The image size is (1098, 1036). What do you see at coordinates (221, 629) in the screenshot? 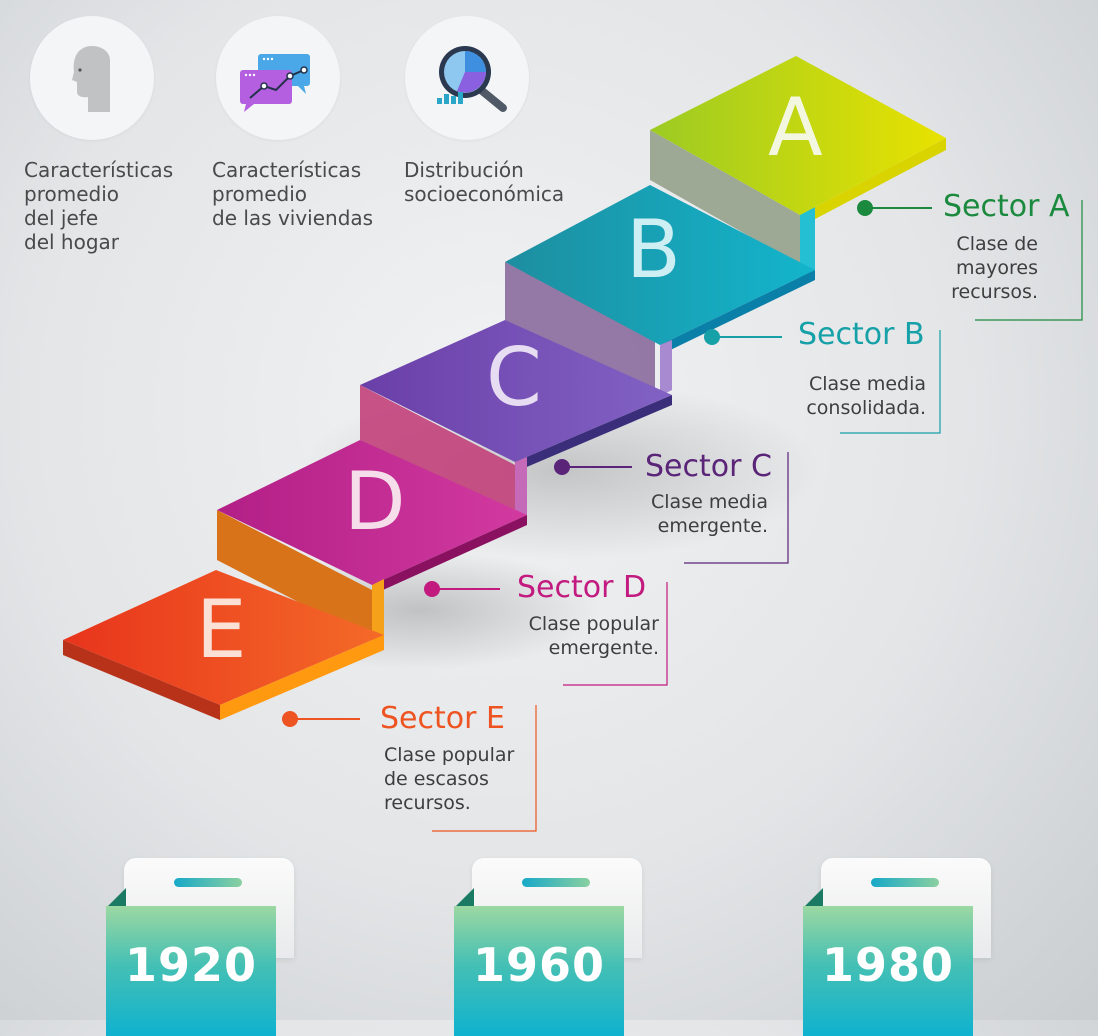
I see `step-letter-e: E` at bounding box center [221, 629].